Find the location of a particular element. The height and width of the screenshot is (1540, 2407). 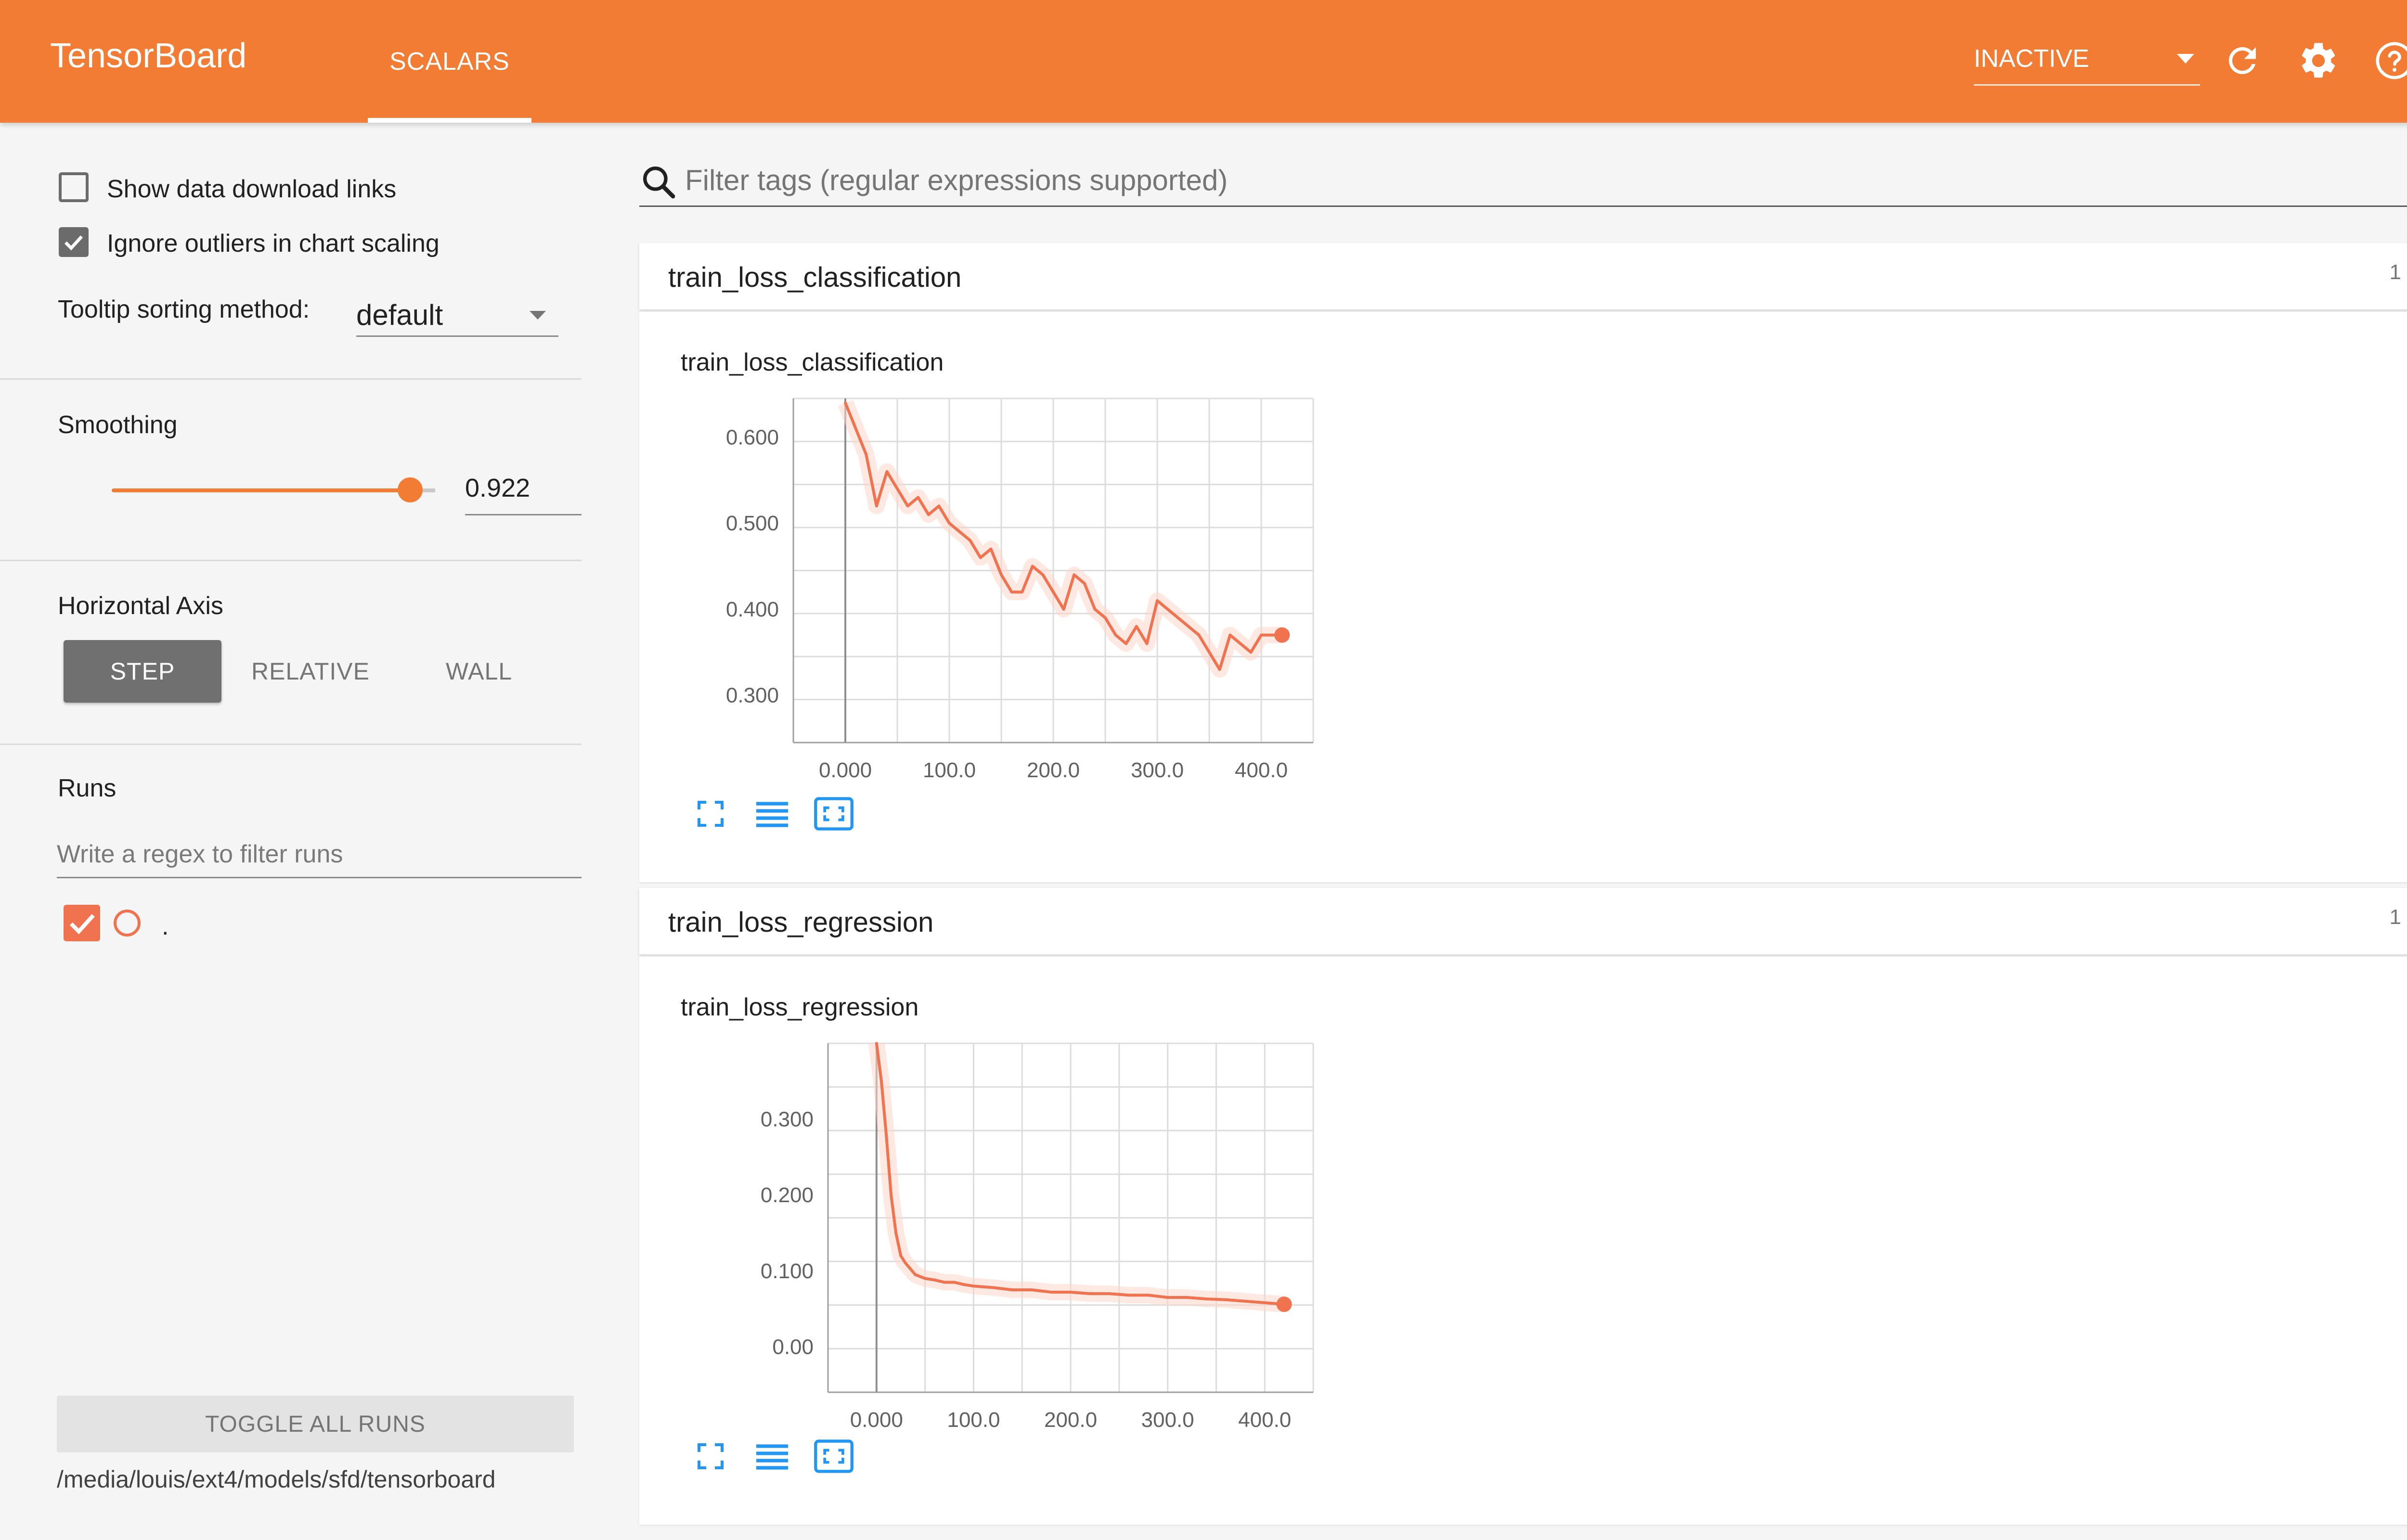

axis-wall-button: WALL is located at coordinates (479, 671).